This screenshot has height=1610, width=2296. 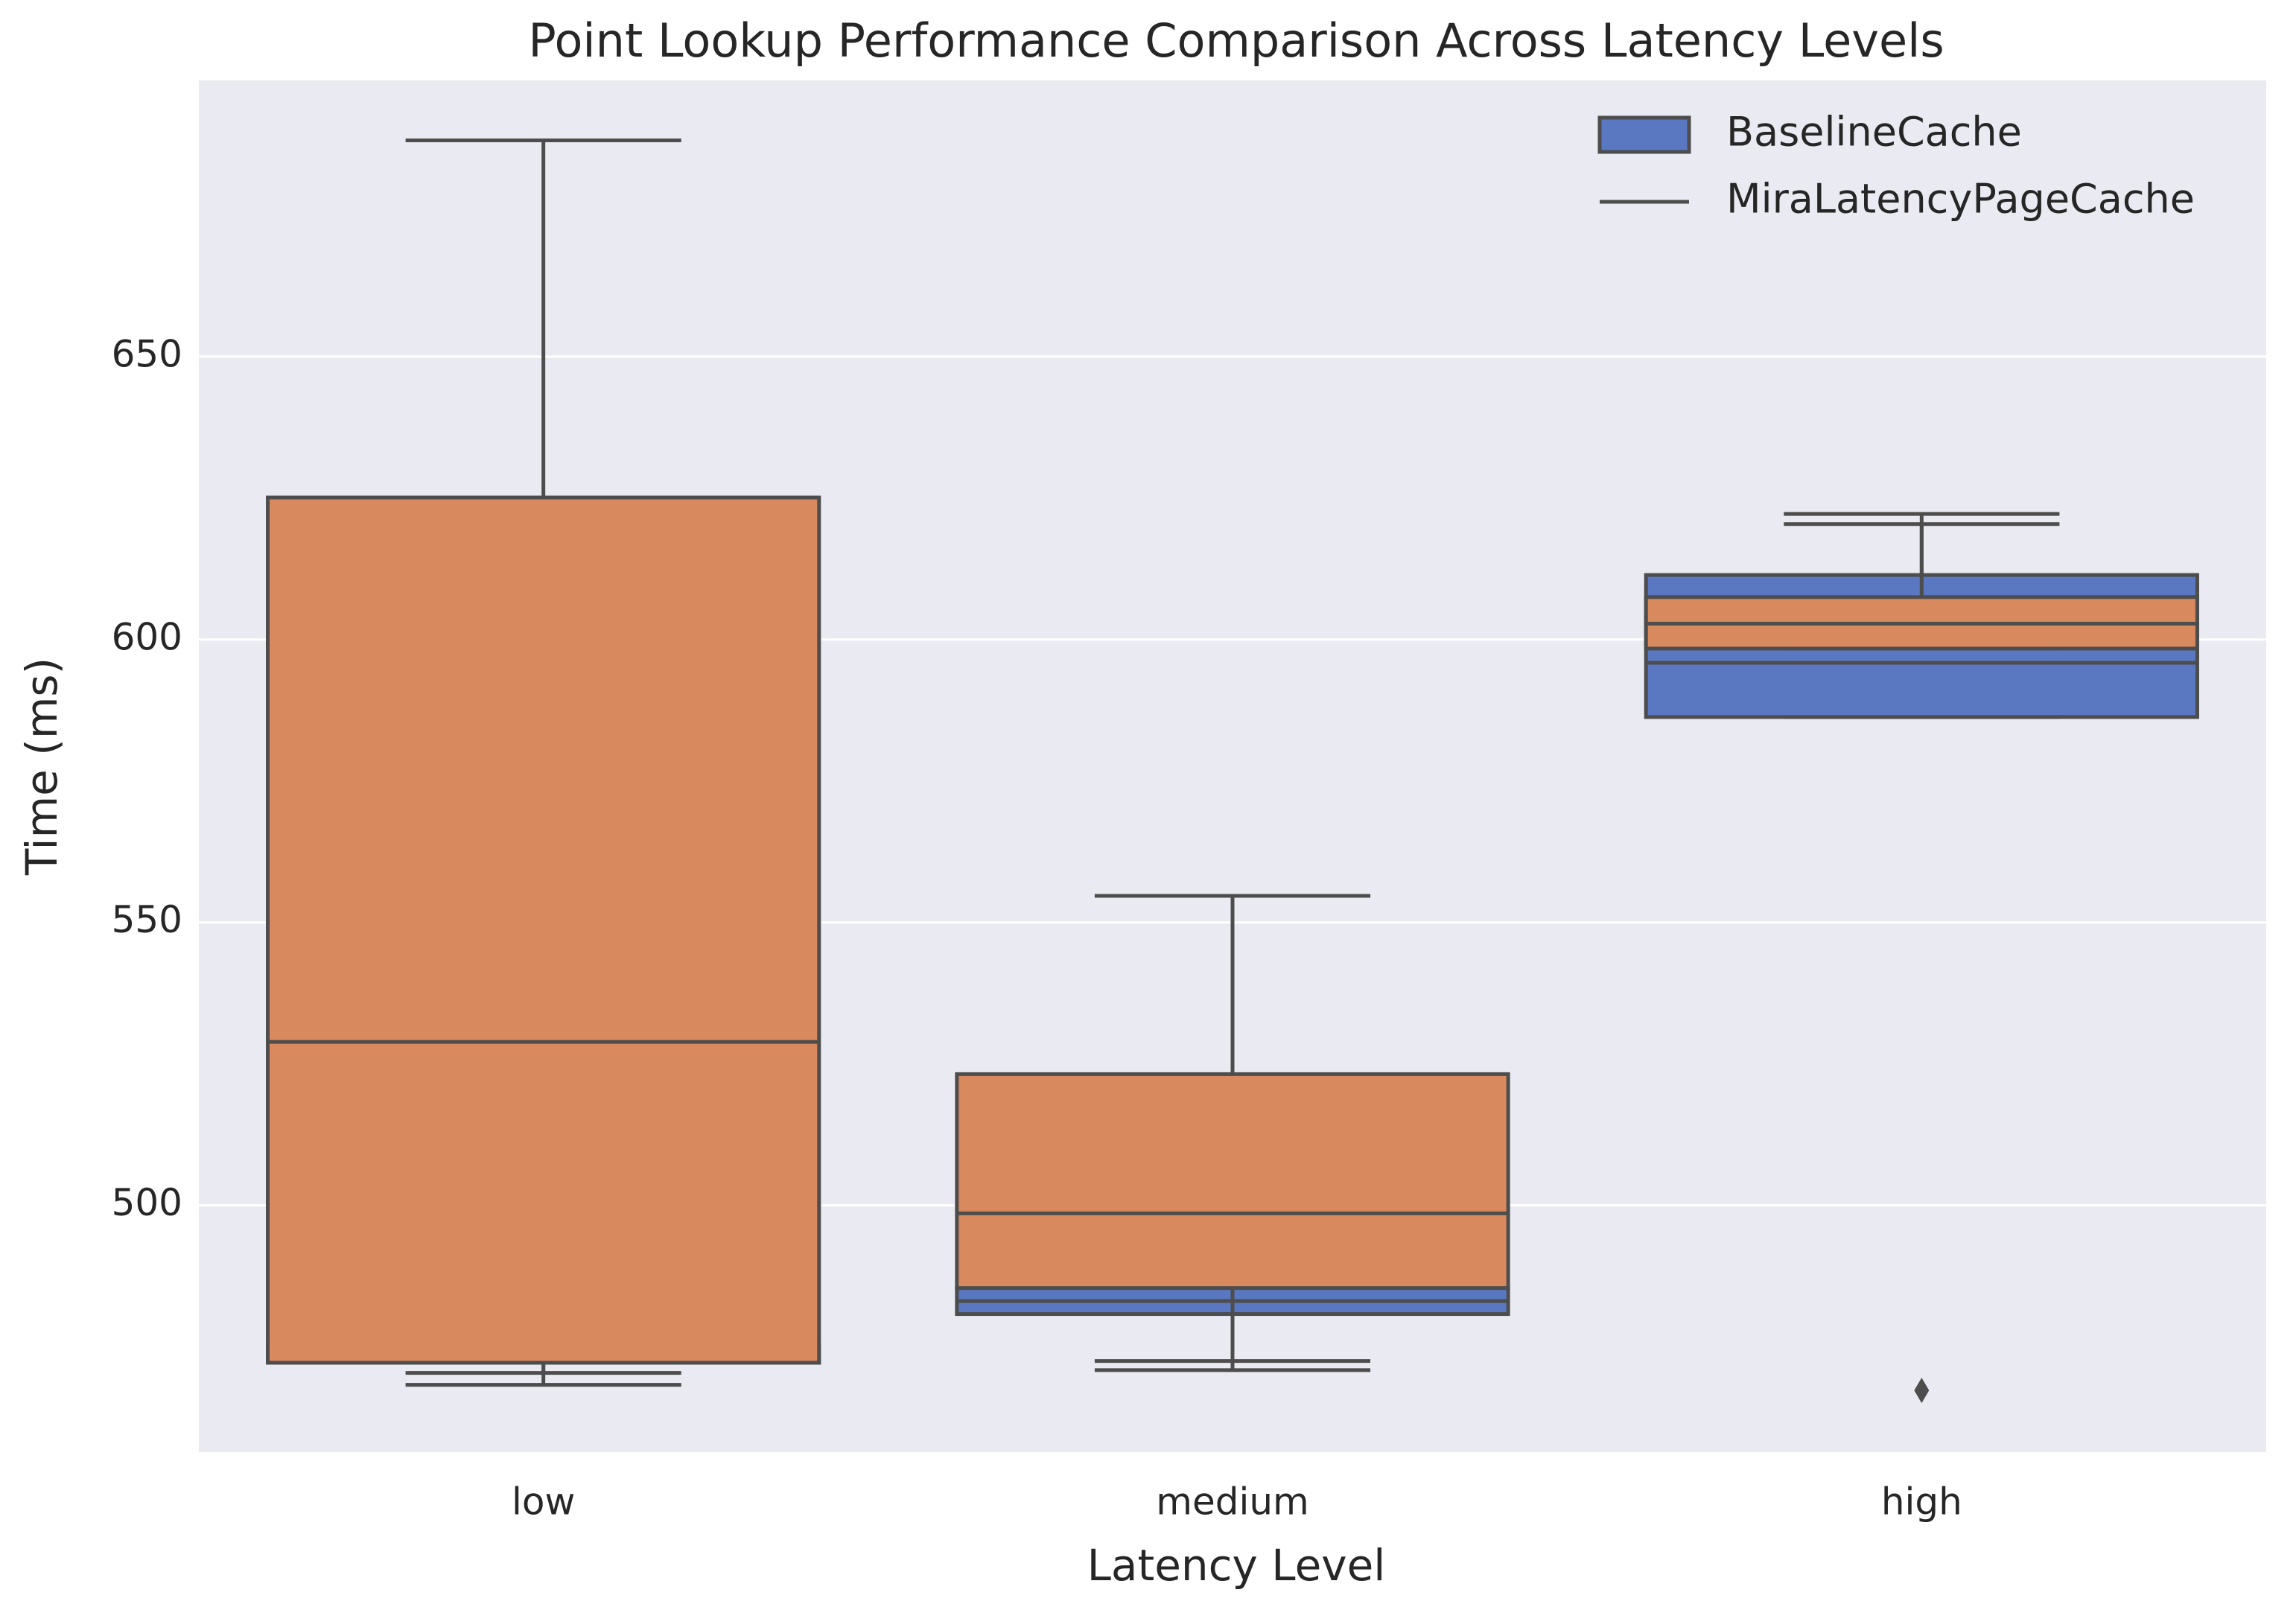 I want to click on legend: BaselineCache MiraLatencyPageCache, so click(x=1896, y=166).